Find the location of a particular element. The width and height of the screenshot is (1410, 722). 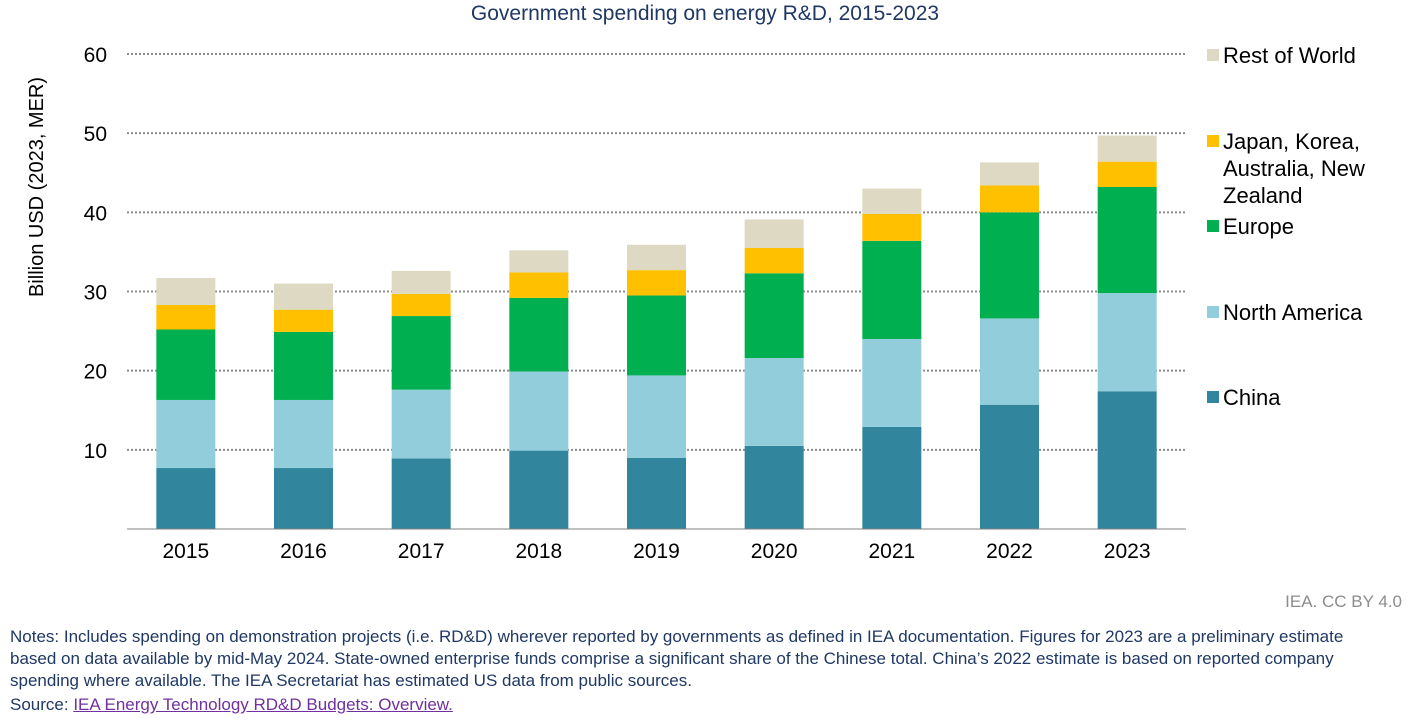

x-tick-label: 2020 is located at coordinates (774, 551).